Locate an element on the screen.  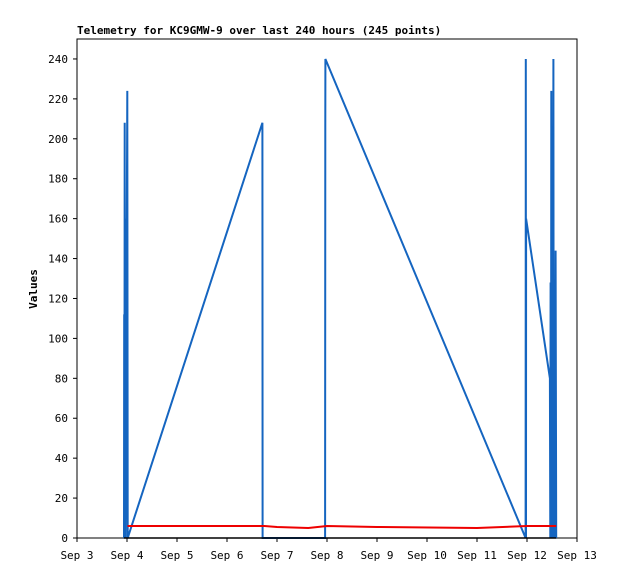
y-tick-label: 40 is located at coordinates (61, 458).